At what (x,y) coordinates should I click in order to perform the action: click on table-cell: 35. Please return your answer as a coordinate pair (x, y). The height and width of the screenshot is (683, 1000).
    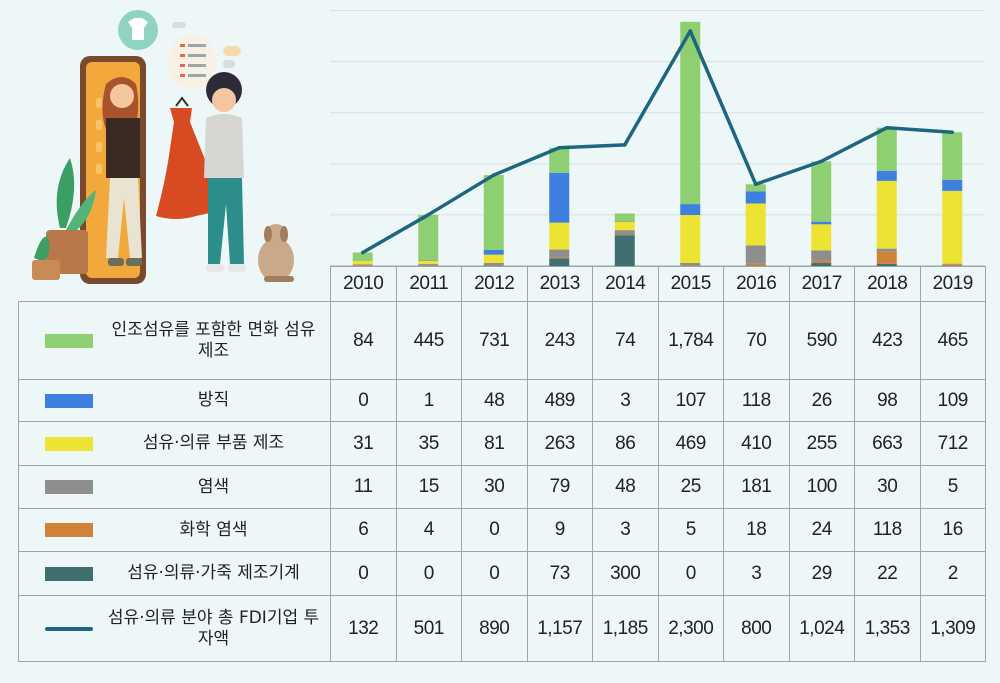
    Looking at the image, I should click on (428, 443).